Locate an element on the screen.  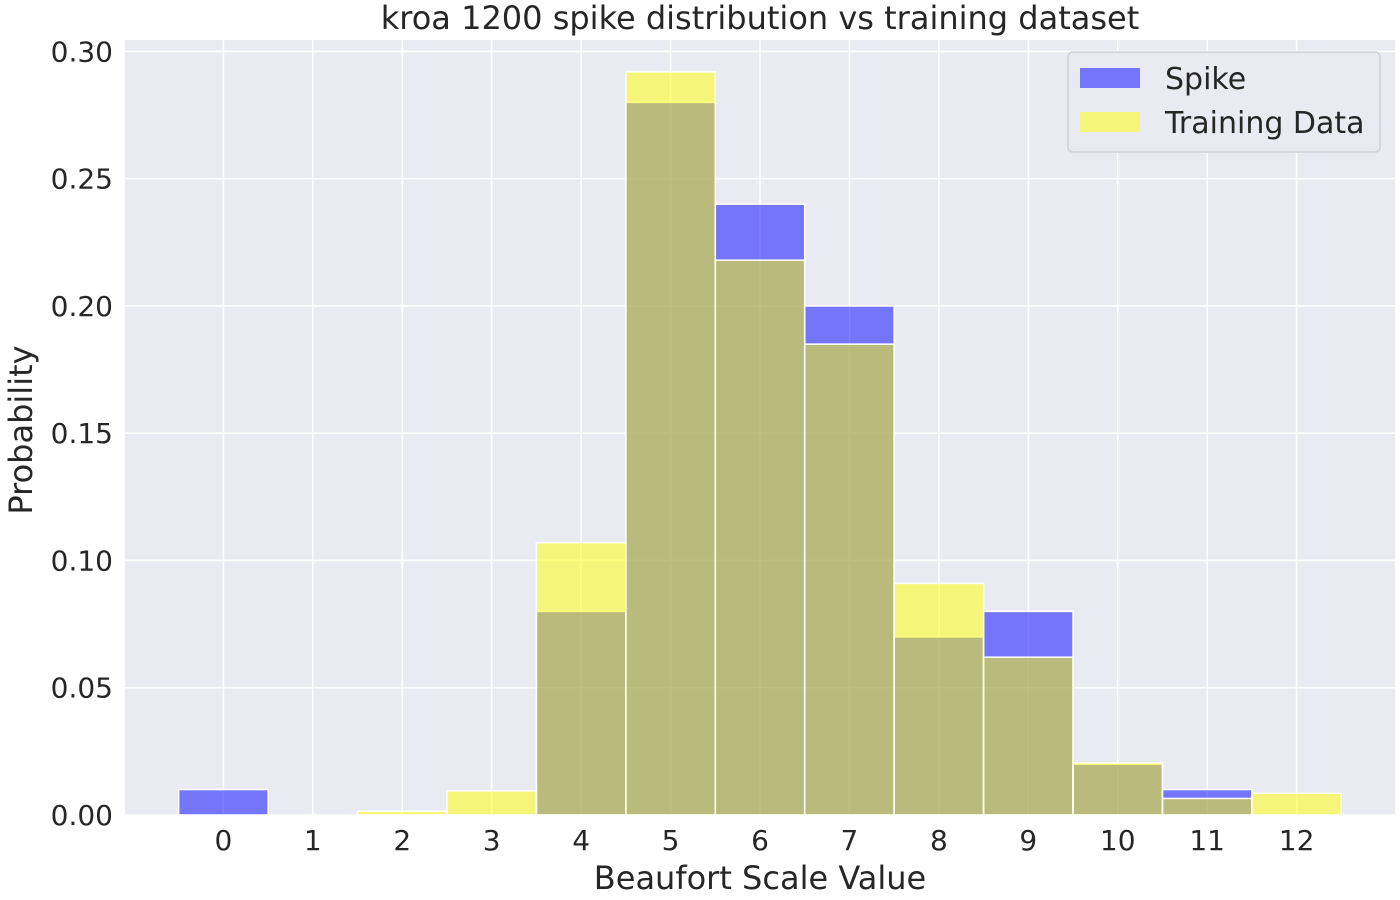
x-tick-label: 1 is located at coordinates (313, 840).